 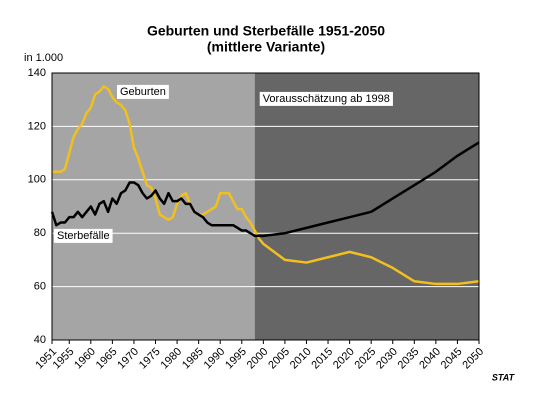 I want to click on annotation: Vorausschätzung ab 1998, so click(x=326, y=99).